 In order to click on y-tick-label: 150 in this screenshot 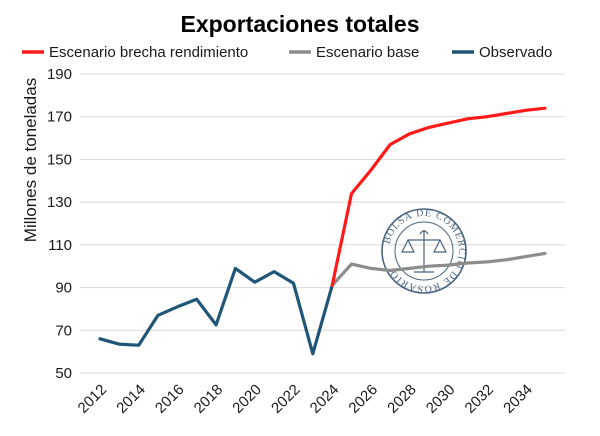, I will do `click(59, 159)`.